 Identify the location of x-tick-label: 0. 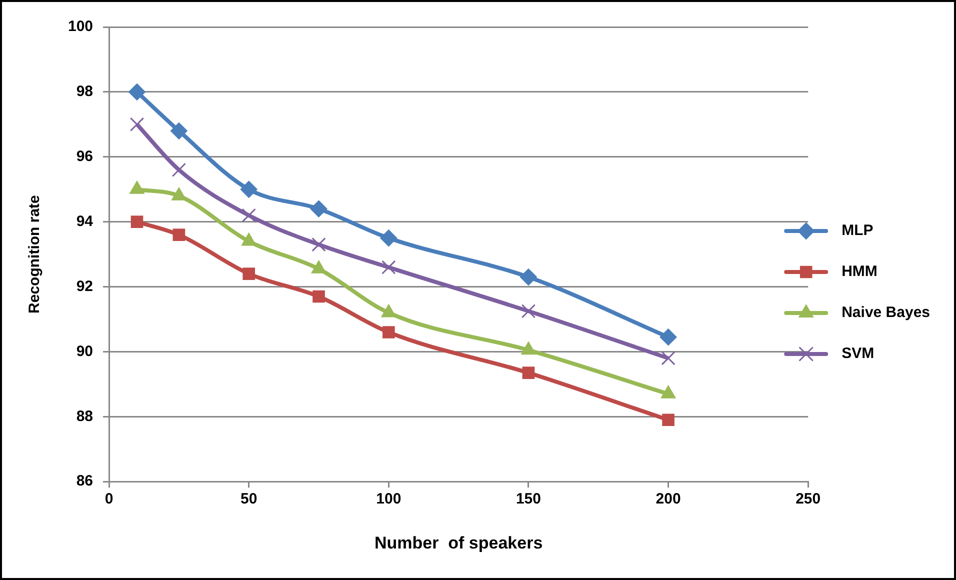
(109, 499).